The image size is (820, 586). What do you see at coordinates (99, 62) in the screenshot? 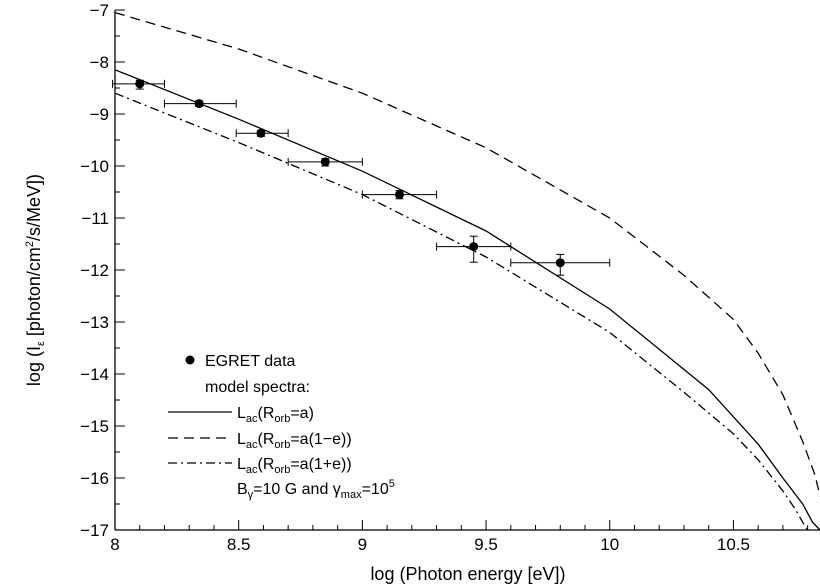
I see `y-tick-label: −8` at bounding box center [99, 62].